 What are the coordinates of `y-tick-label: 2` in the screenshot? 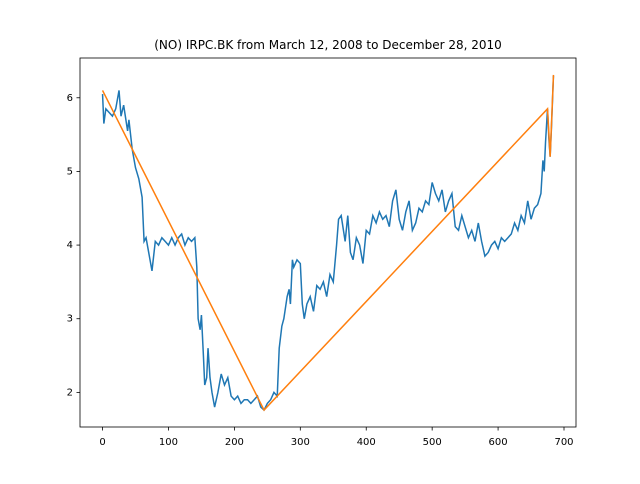 It's located at (70, 392).